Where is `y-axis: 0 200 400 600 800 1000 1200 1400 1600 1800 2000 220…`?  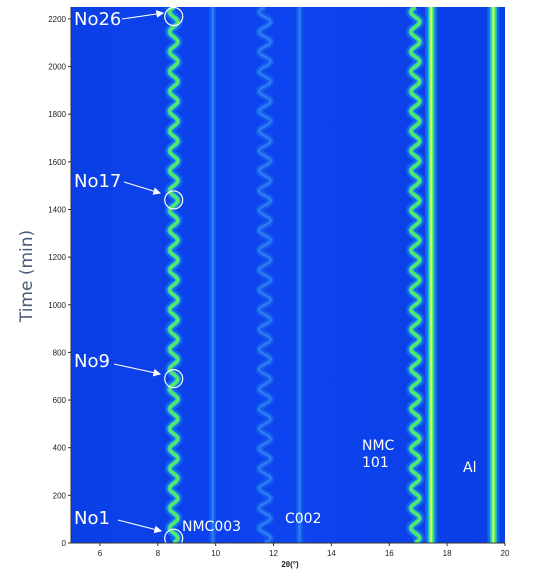 y-axis: 0 200 400 600 800 1000 1200 1400 1600 1800 2000 220… is located at coordinates (60, 277).